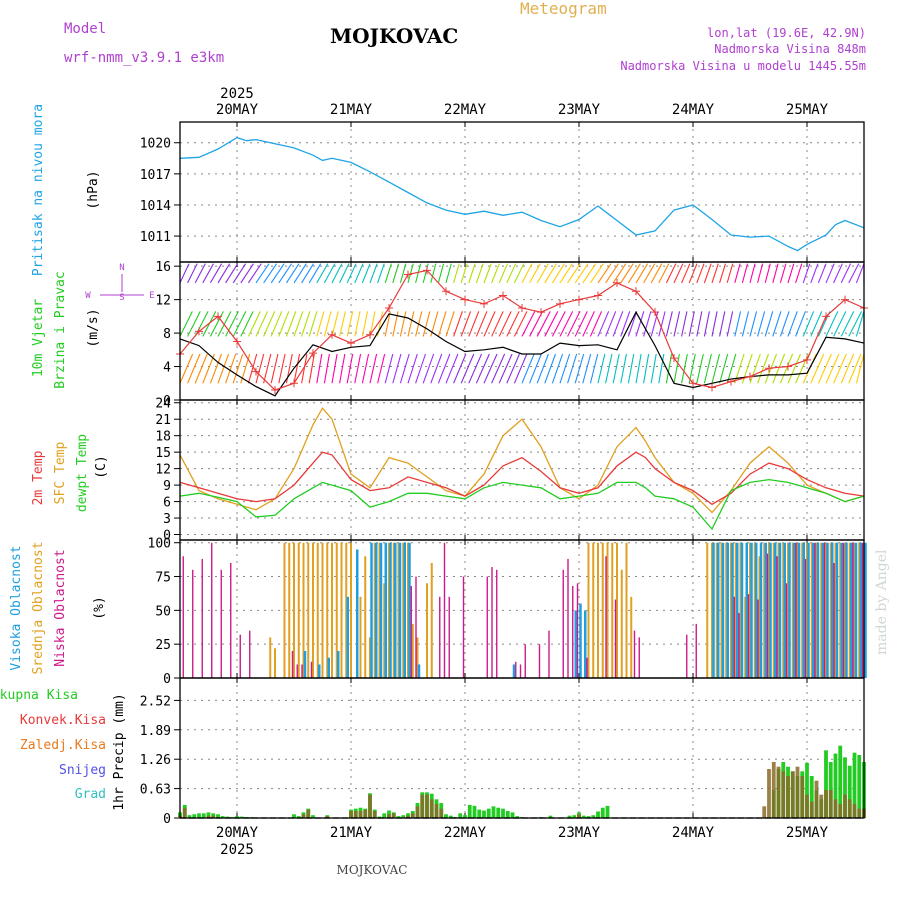  I want to click on day-label-bottom: 24MAY, so click(693, 833).